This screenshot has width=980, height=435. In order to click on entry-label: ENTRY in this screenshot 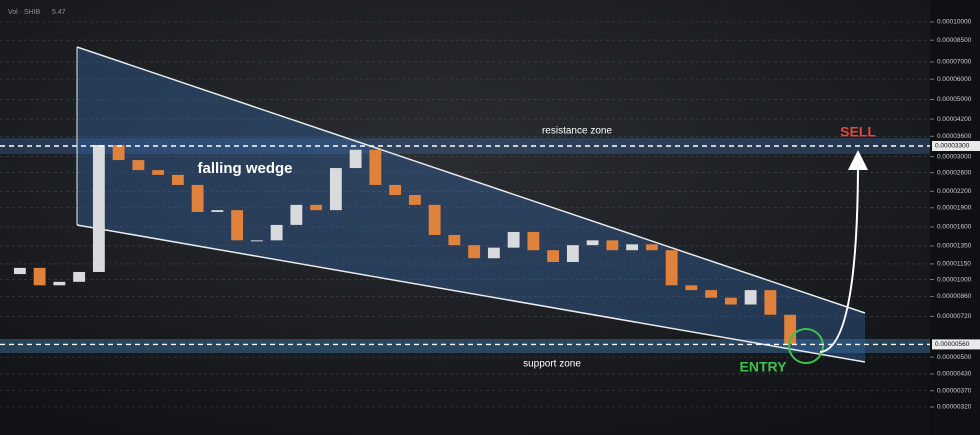, I will do `click(764, 367)`.